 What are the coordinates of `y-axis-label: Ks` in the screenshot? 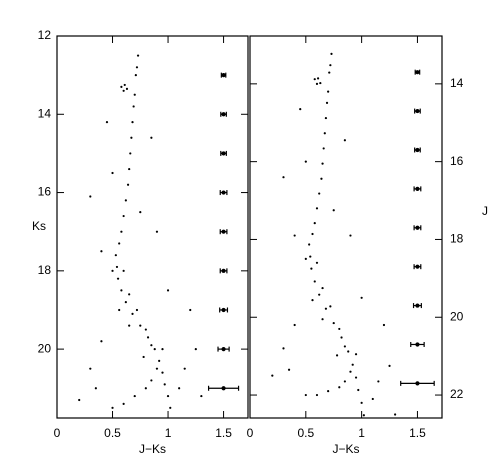 It's located at (39, 226).